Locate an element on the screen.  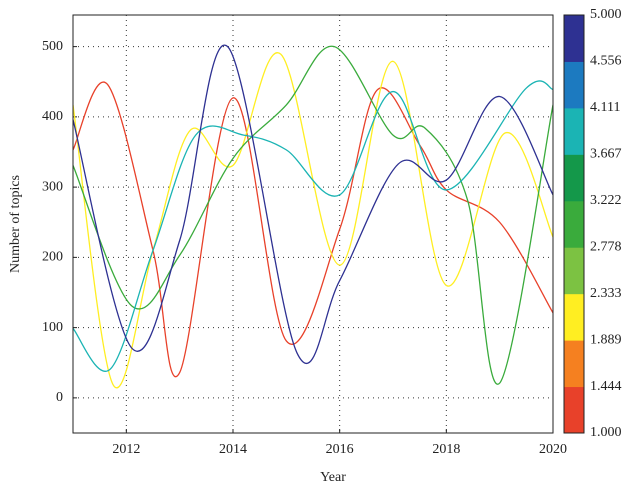
y-tick-label: 400 is located at coordinates (52, 116).